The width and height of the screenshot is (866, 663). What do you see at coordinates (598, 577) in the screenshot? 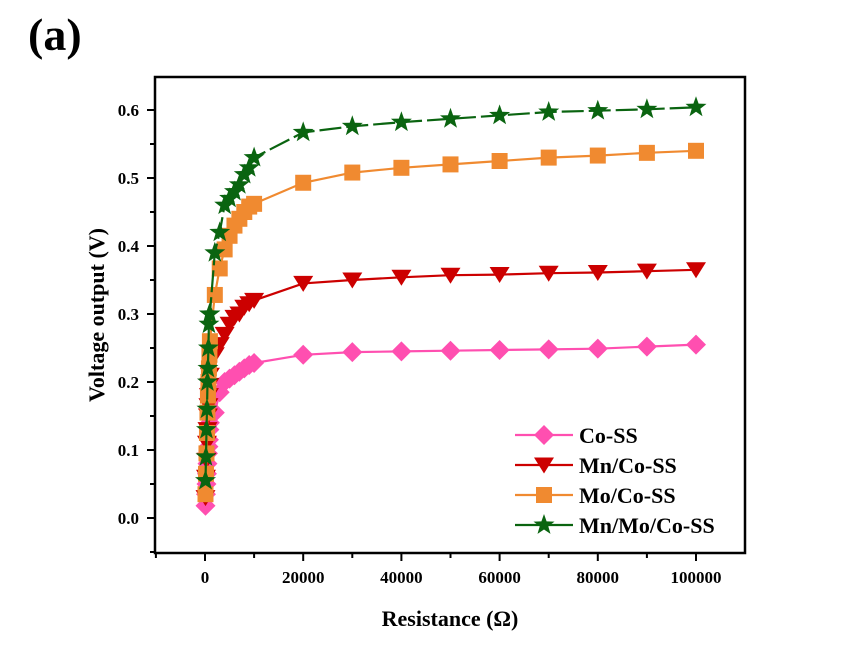
I see `x-tick-label: 80000` at bounding box center [598, 577].